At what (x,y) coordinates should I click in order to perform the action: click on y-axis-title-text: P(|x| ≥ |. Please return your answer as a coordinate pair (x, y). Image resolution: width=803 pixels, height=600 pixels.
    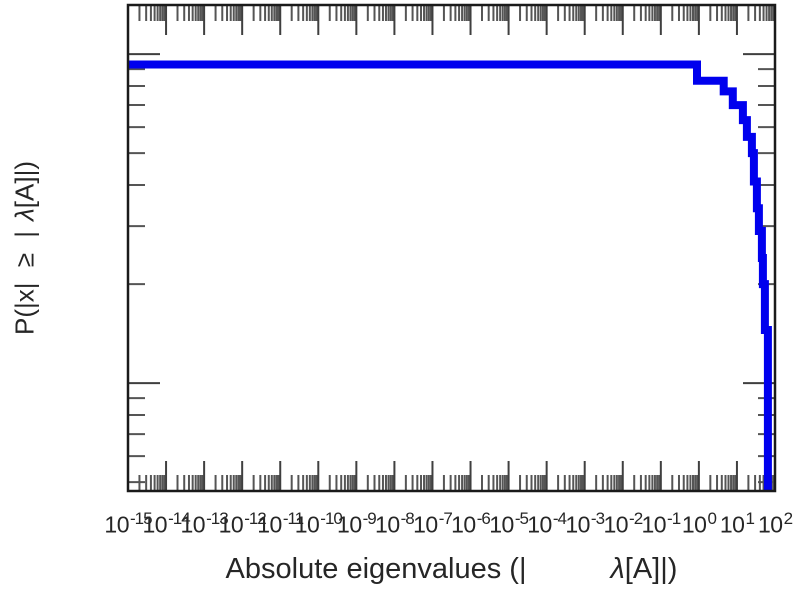
    Looking at the image, I should click on (24, 283).